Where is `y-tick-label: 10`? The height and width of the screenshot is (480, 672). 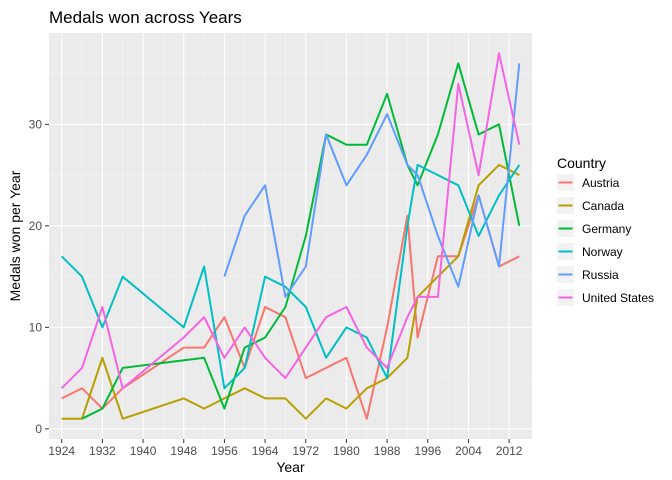
y-tick-label: 10 is located at coordinates (36, 327).